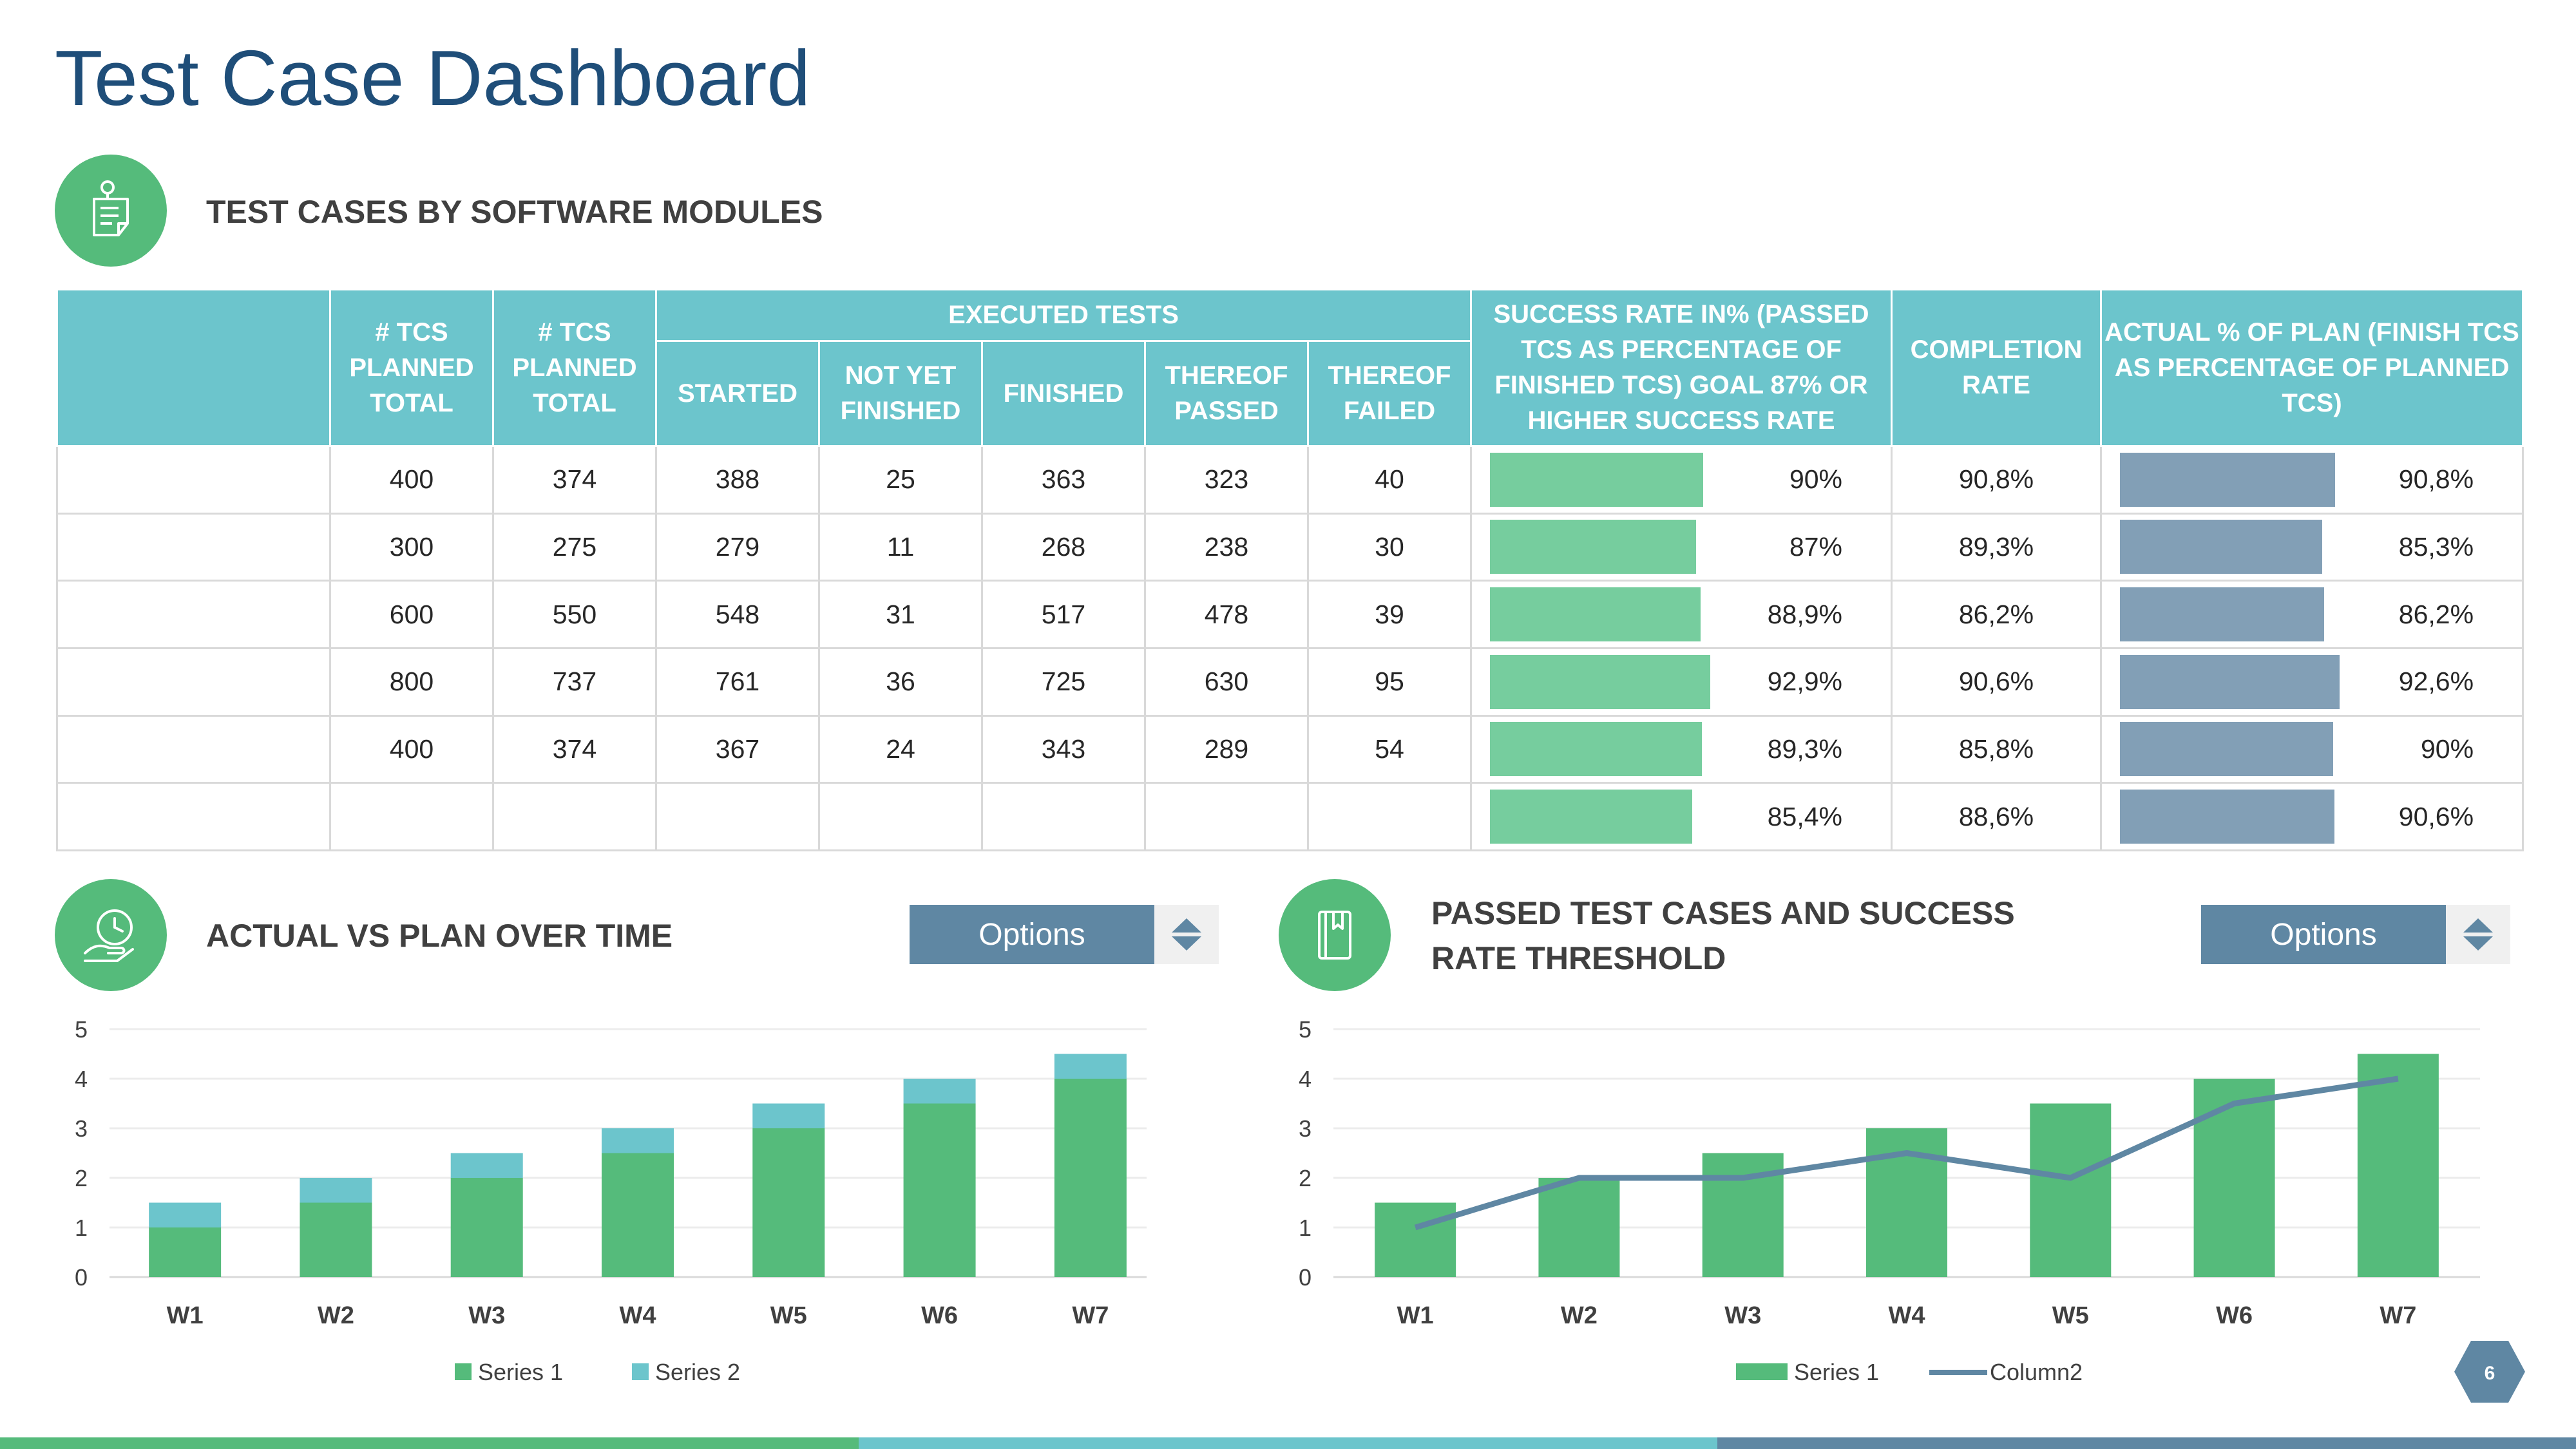 The image size is (2576, 1449). I want to click on page-number: 6, so click(2490, 1374).